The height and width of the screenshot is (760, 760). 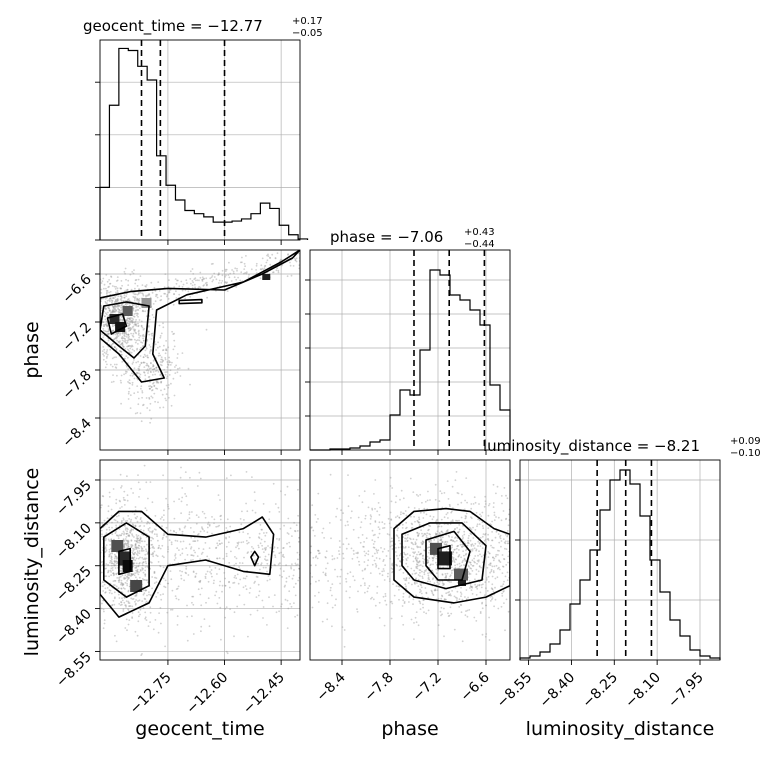 What do you see at coordinates (555, 652) in the screenshot?
I see `histogram-bar` at bounding box center [555, 652].